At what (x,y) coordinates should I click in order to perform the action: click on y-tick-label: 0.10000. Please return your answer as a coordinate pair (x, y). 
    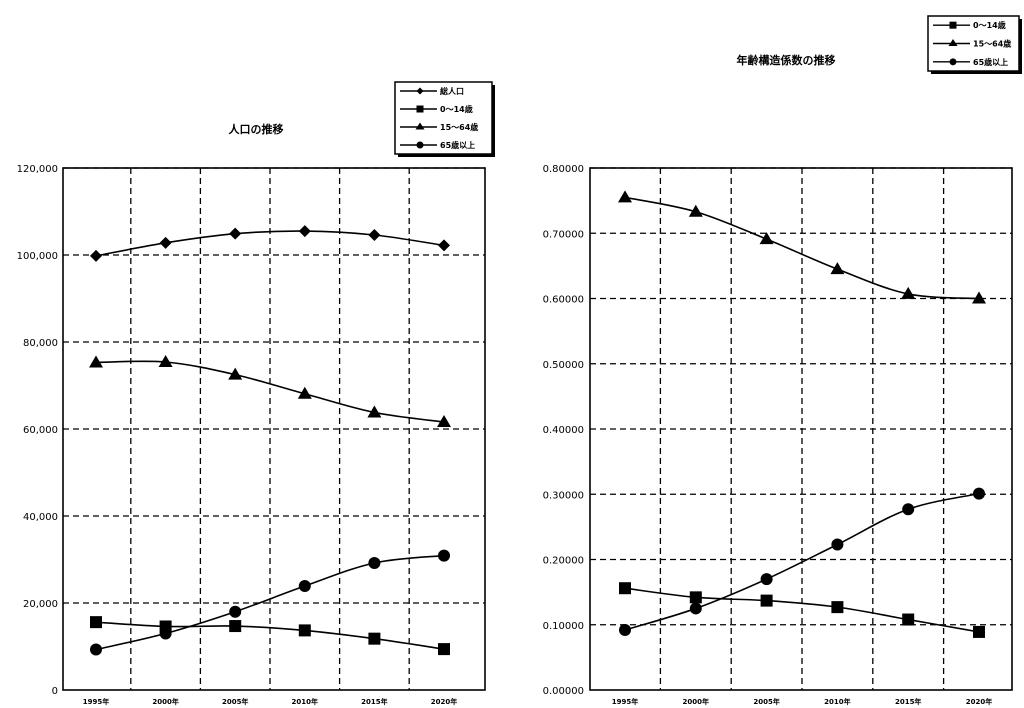
    Looking at the image, I should click on (563, 626).